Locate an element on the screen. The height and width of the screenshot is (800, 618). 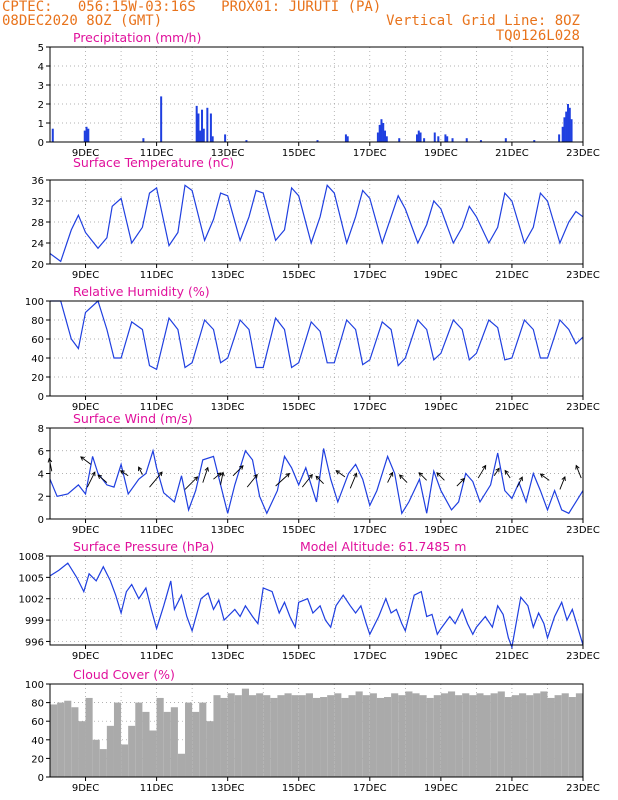
x-tick-label: 17DEC is located at coordinates (370, 656).